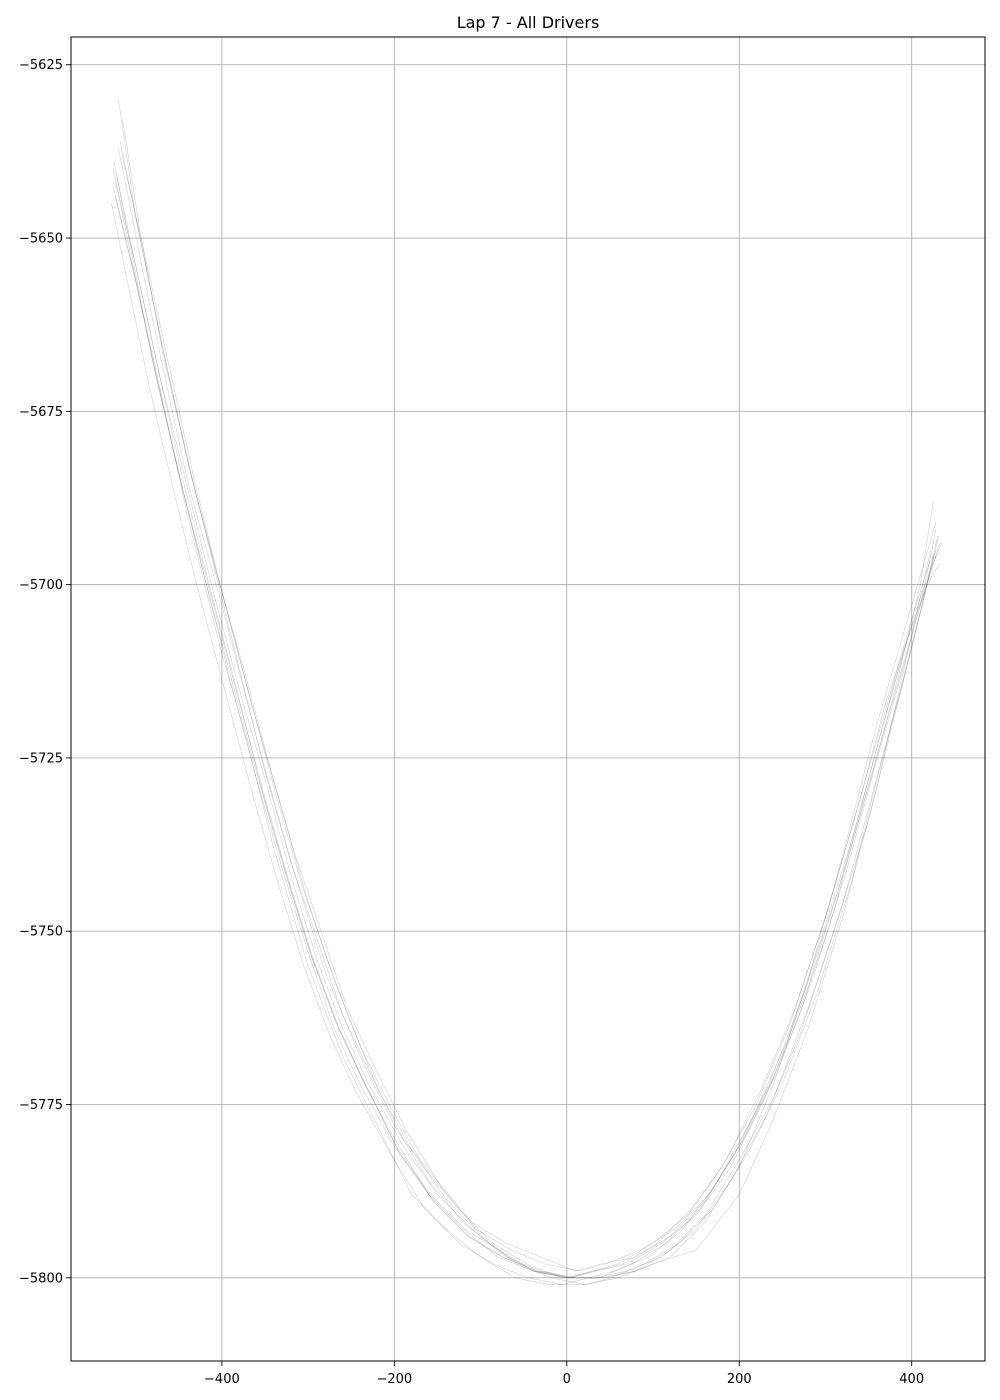 The image size is (1000, 1400). I want to click on y-tick-label: −5675, so click(41, 412).